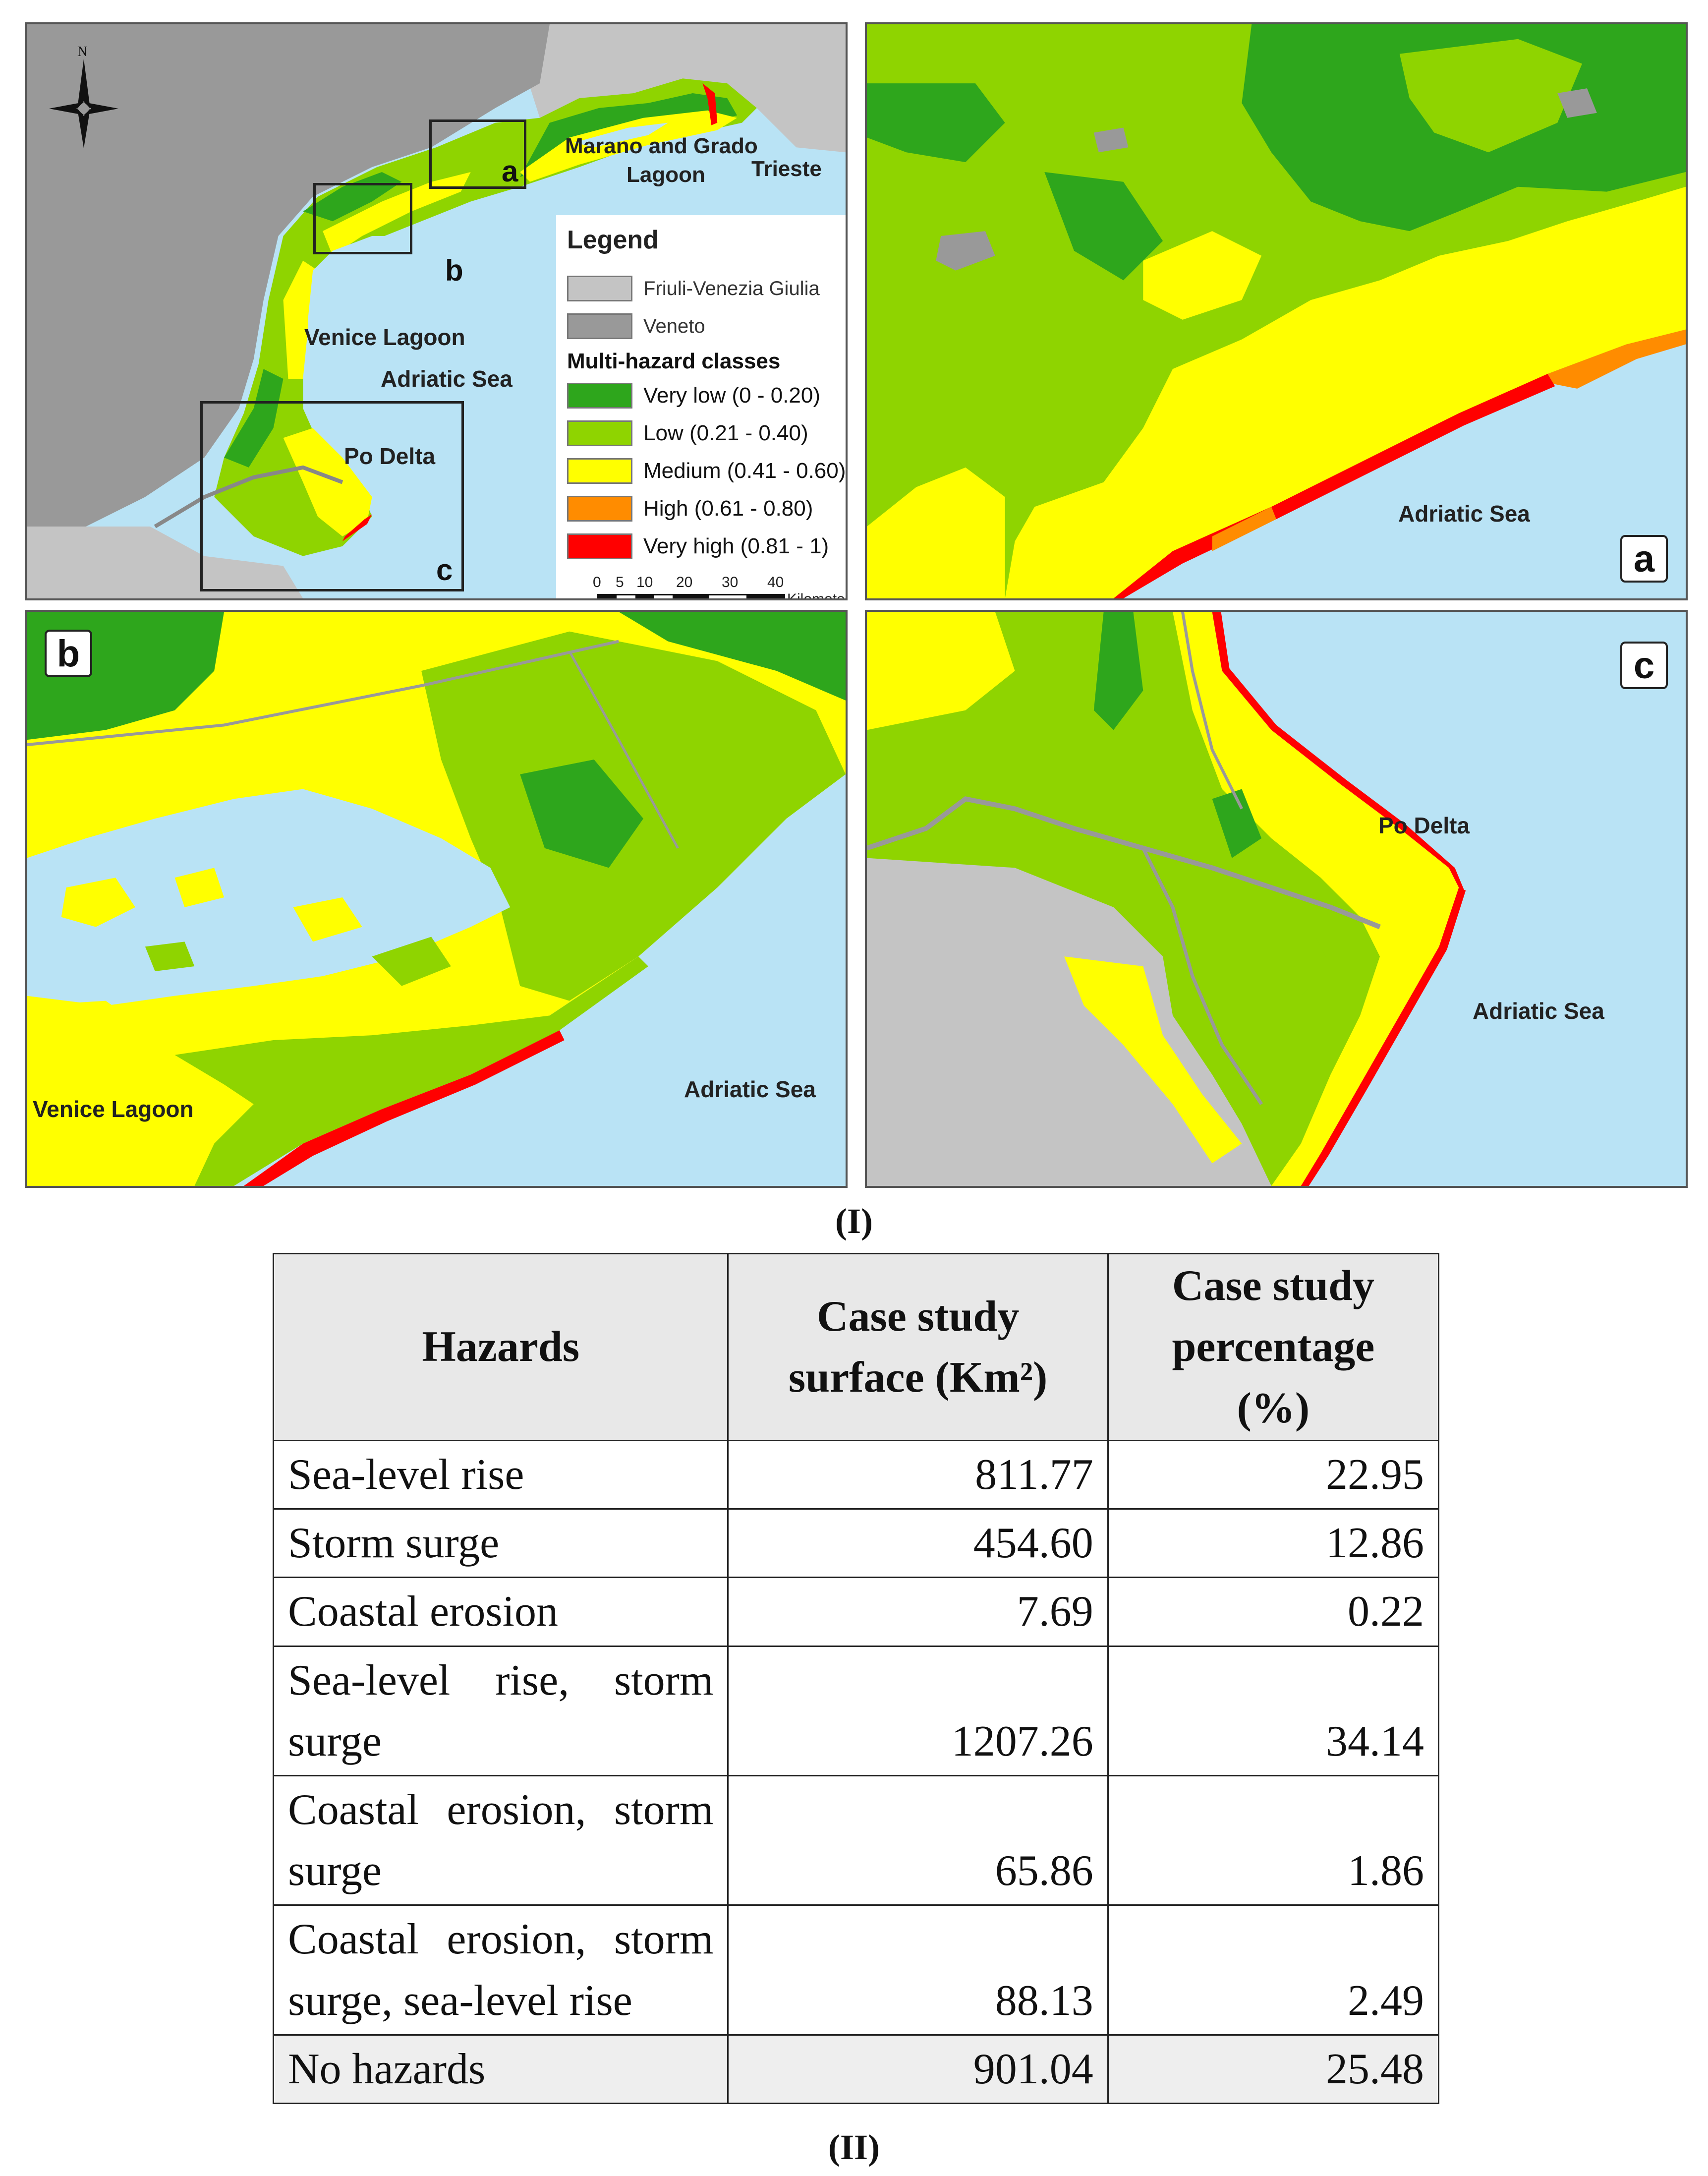 The height and width of the screenshot is (2176, 1708). What do you see at coordinates (620, 582) in the screenshot?
I see `scale-tick: 5` at bounding box center [620, 582].